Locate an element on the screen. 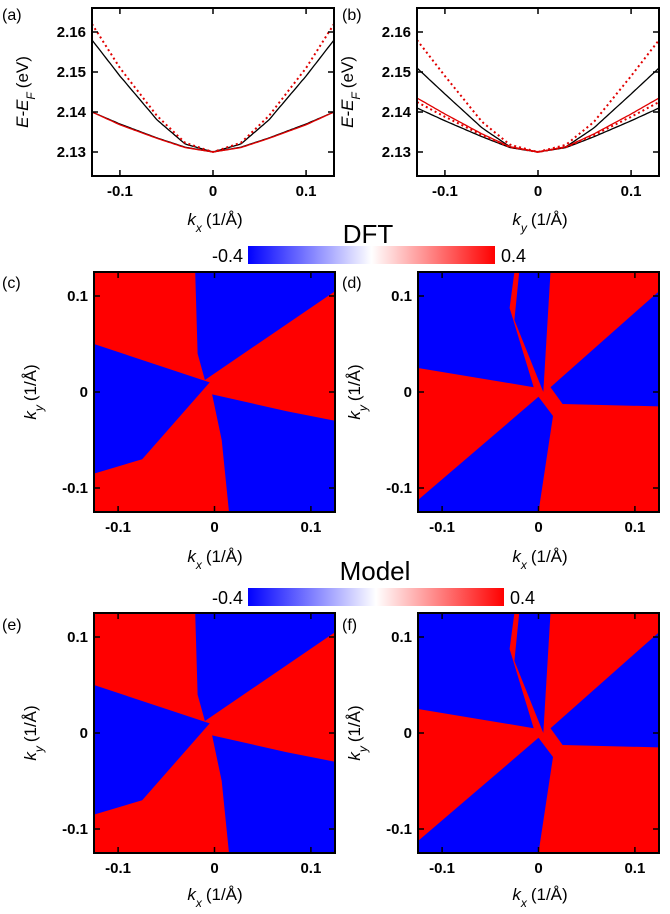 This screenshot has width=670, height=914. colorbar-title: DFT is located at coordinates (368, 234).